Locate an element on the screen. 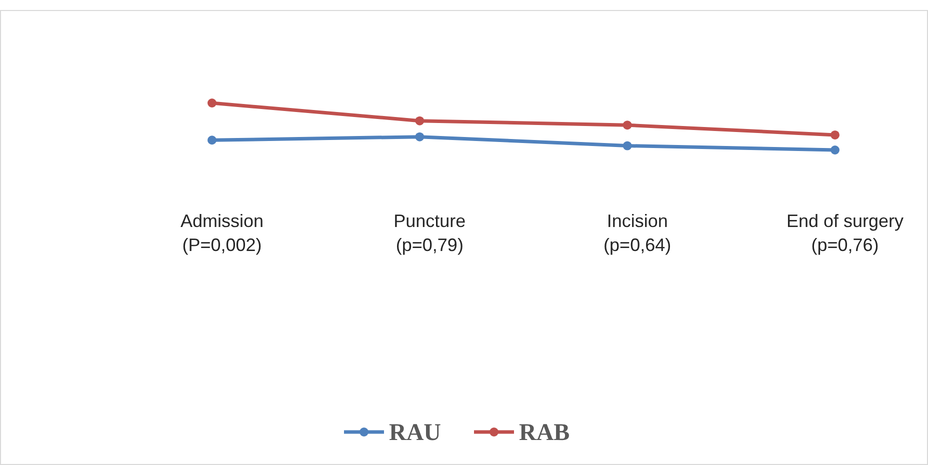  x-tick-label: Admission (P=0,002) is located at coordinates (222, 233).